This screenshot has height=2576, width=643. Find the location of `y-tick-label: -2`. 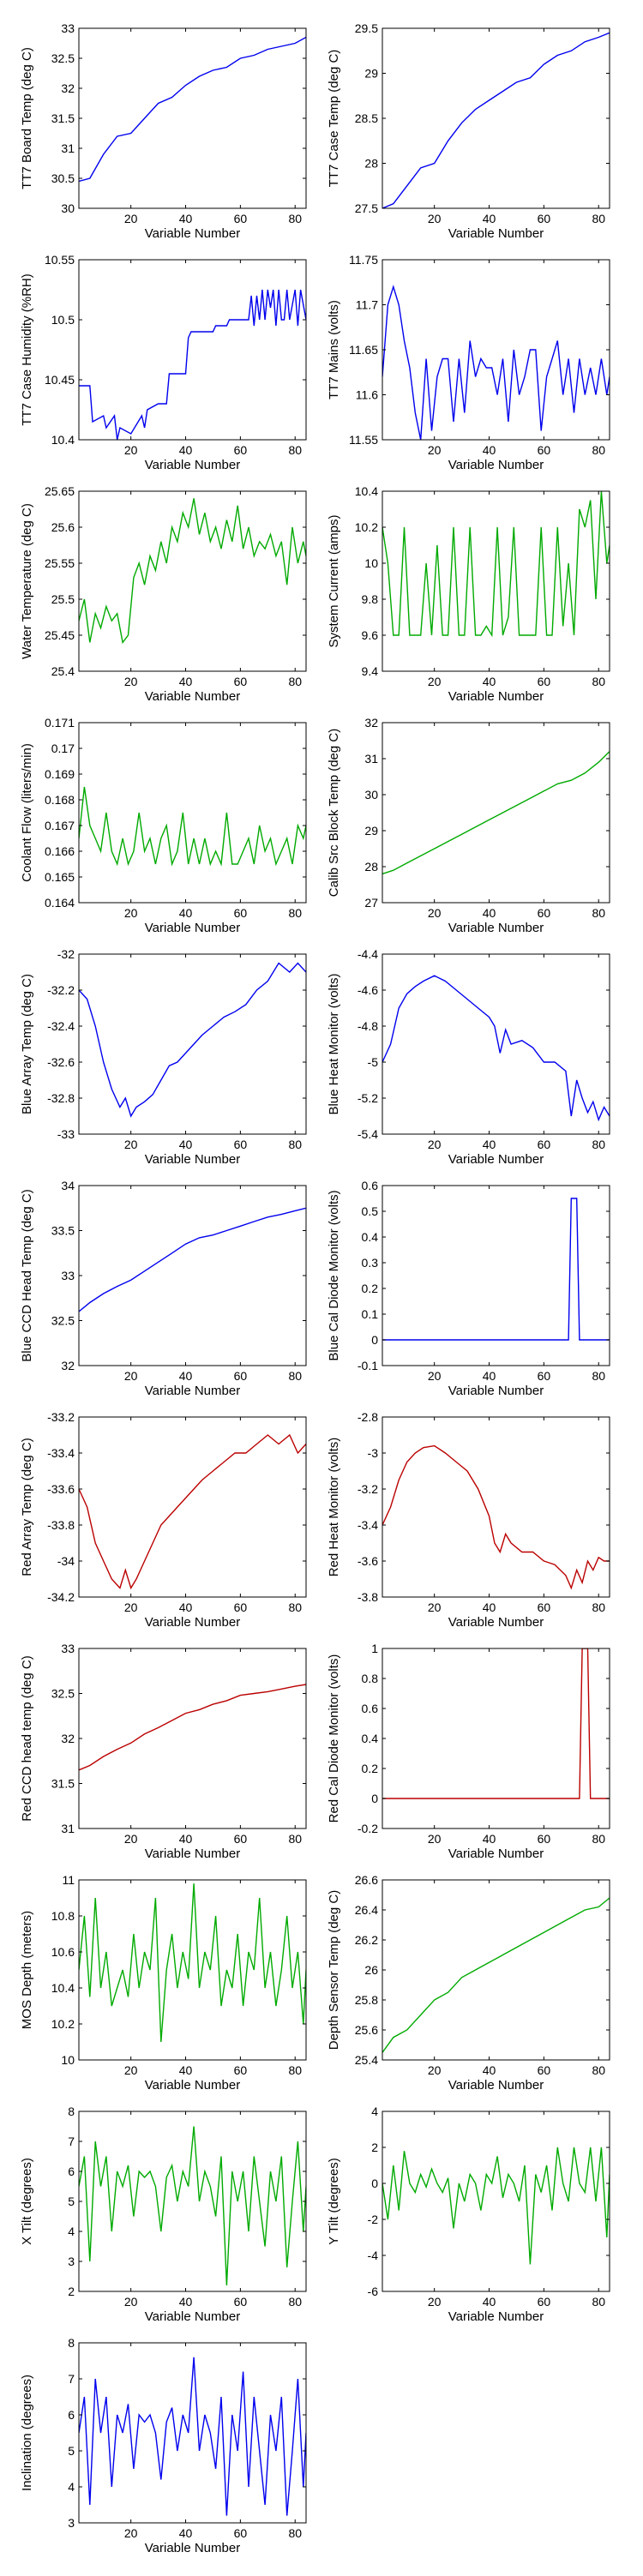

y-tick-label: -2 is located at coordinates (373, 2219).